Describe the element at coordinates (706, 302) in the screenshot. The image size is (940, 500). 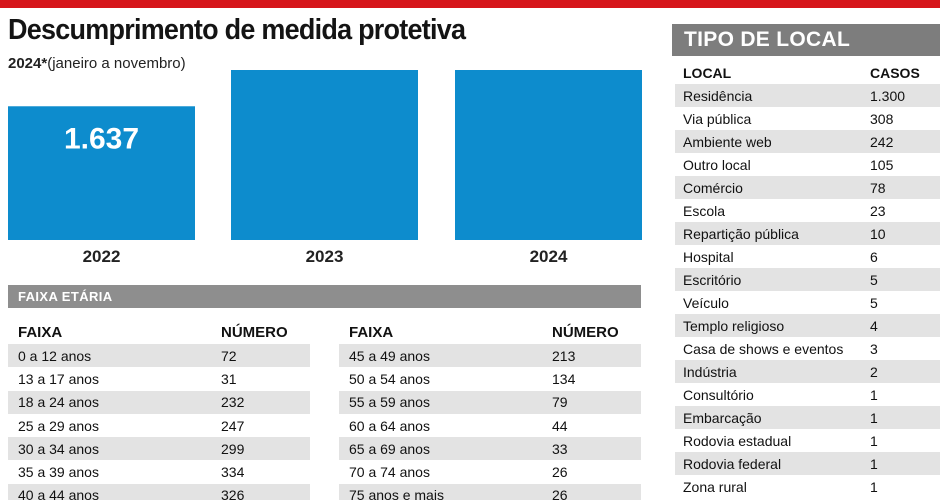
I see `cell-local: Veículo` at that location.